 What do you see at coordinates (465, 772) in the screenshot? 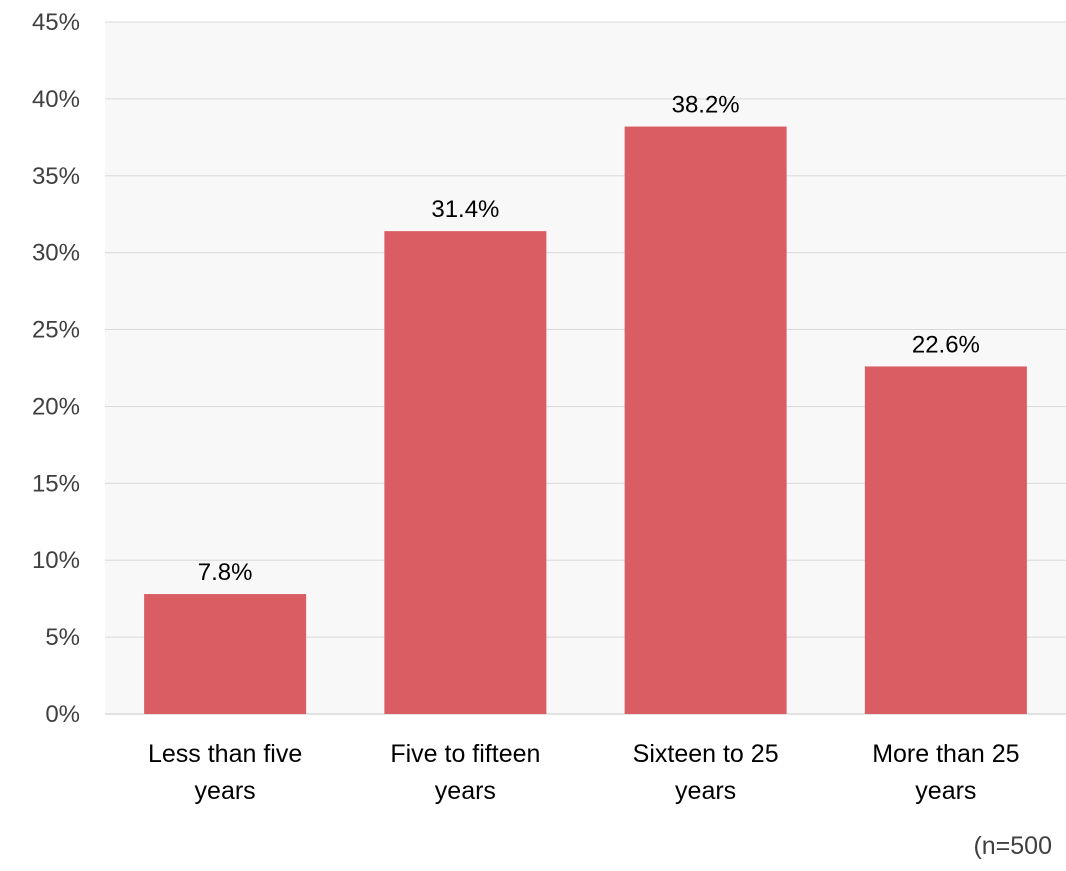
I see `x-category-label: Five to fifteen years` at bounding box center [465, 772].